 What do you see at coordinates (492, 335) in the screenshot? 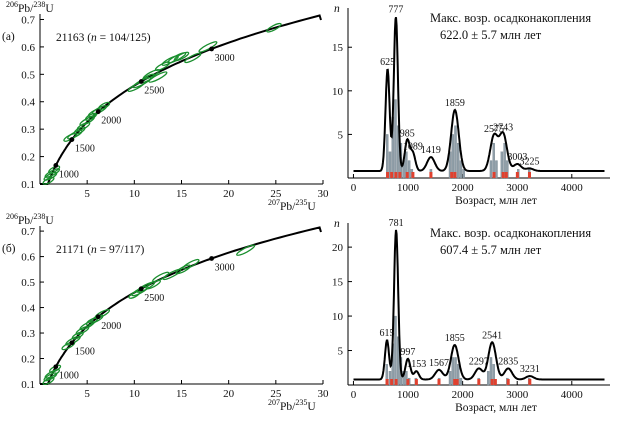
I see `peak-label: 2541` at bounding box center [492, 335].